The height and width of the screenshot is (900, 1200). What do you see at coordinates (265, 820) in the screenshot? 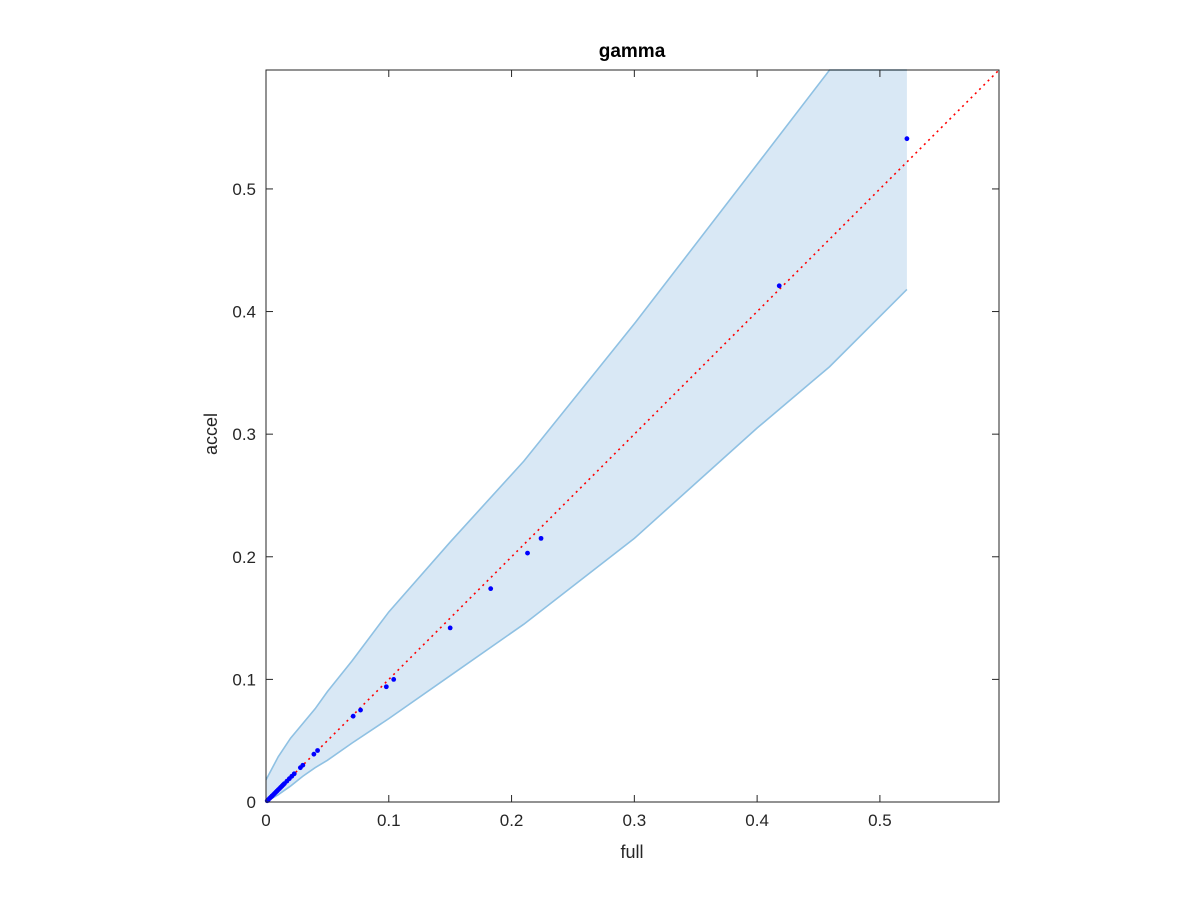
I see `x-tick-label: 0` at bounding box center [265, 820].